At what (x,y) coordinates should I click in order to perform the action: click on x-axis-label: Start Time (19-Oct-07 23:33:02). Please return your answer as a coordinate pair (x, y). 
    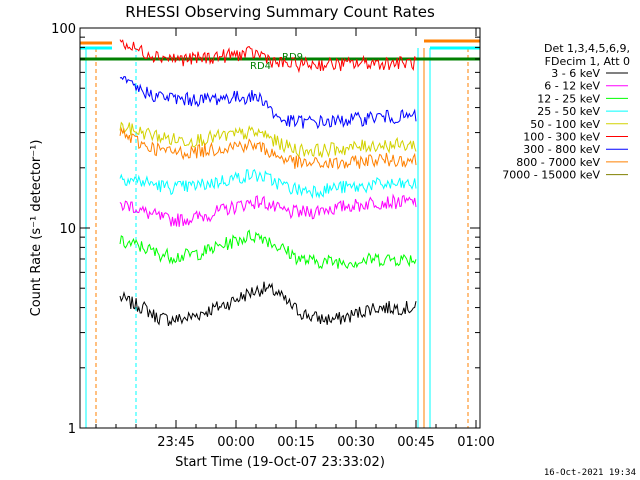
    Looking at the image, I should click on (280, 462).